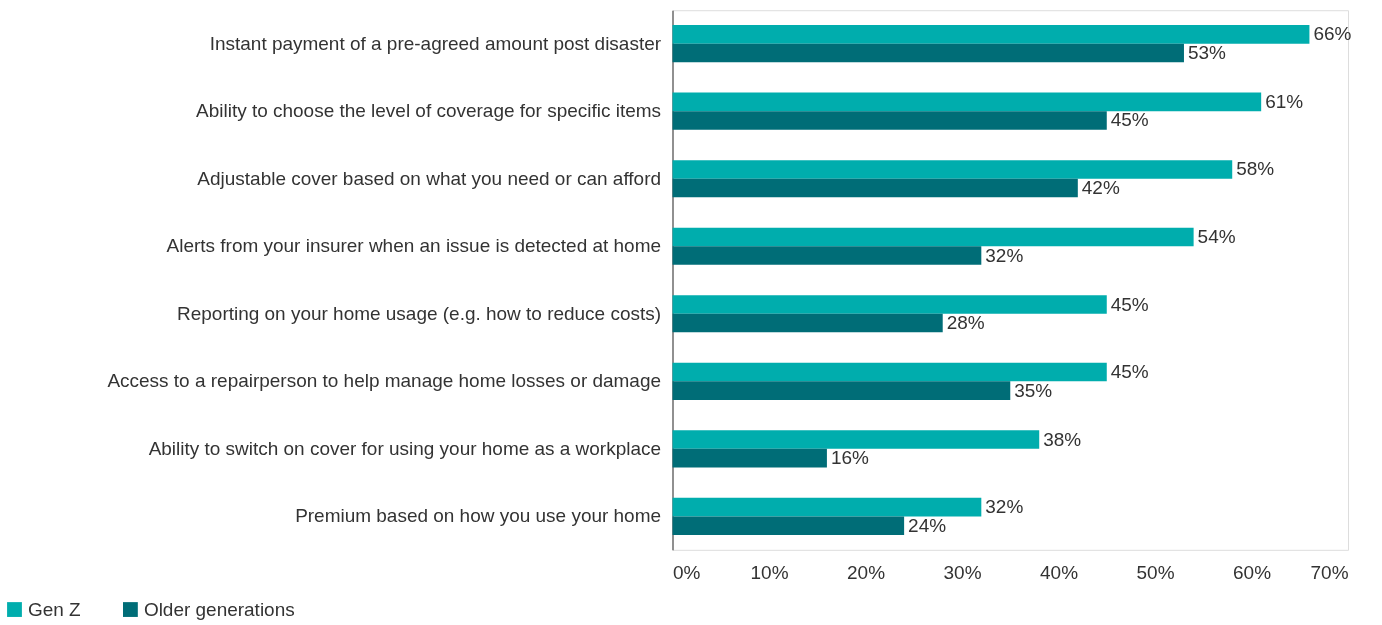 The height and width of the screenshot is (625, 1382). What do you see at coordinates (866, 573) in the screenshot?
I see `x-tick-label: 20%` at bounding box center [866, 573].